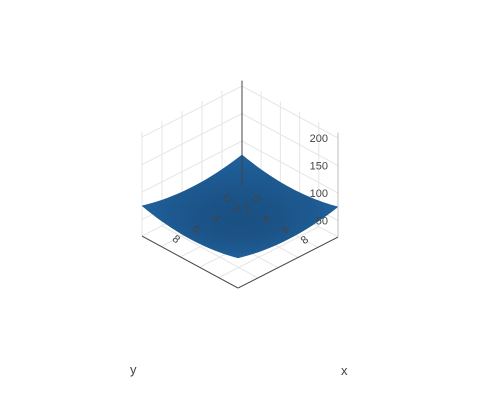 This screenshot has width=480, height=404. What do you see at coordinates (319, 139) in the screenshot?
I see `z-tick-label: 200` at bounding box center [319, 139].